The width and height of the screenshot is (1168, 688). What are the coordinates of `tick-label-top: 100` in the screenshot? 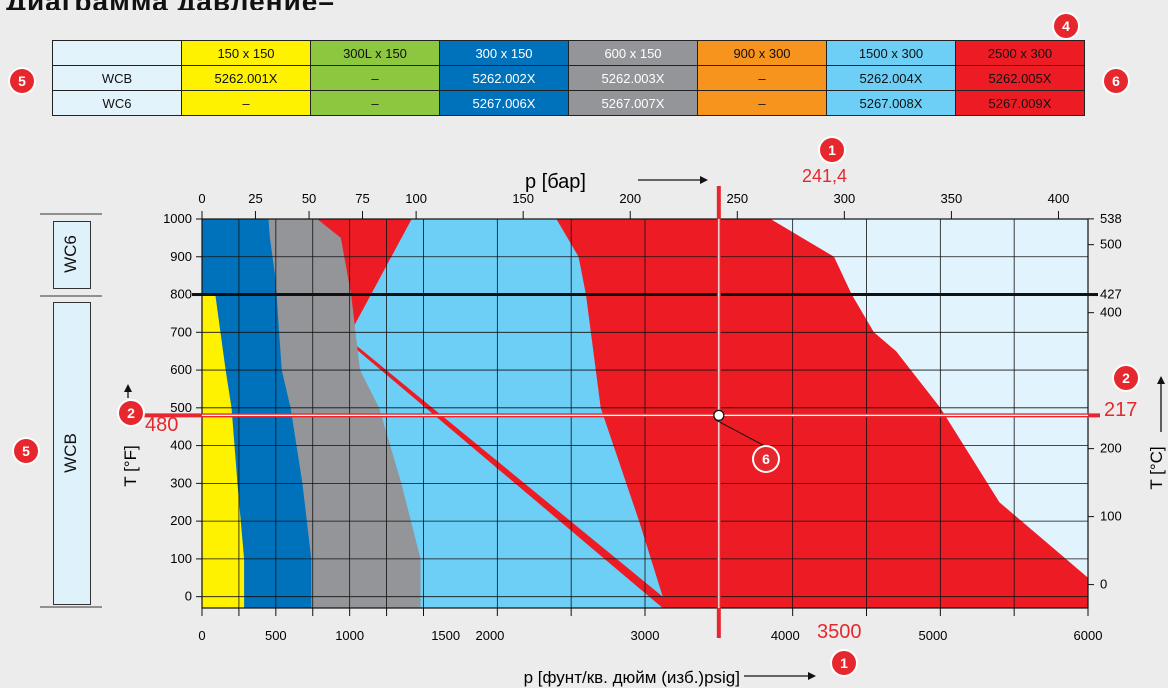 It's located at (416, 198).